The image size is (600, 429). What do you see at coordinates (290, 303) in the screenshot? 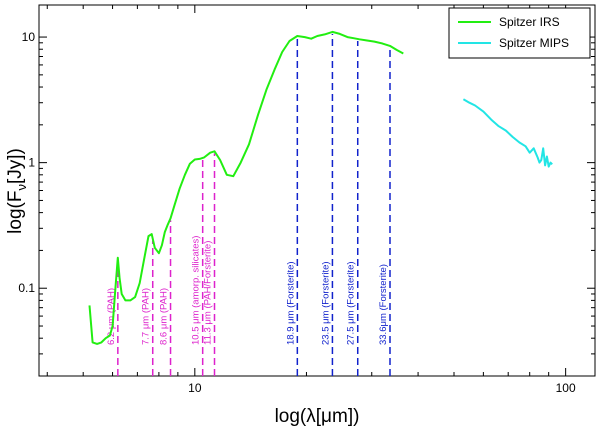
I see `feature-label: 18.9 μm (Forsterite)` at bounding box center [290, 303].